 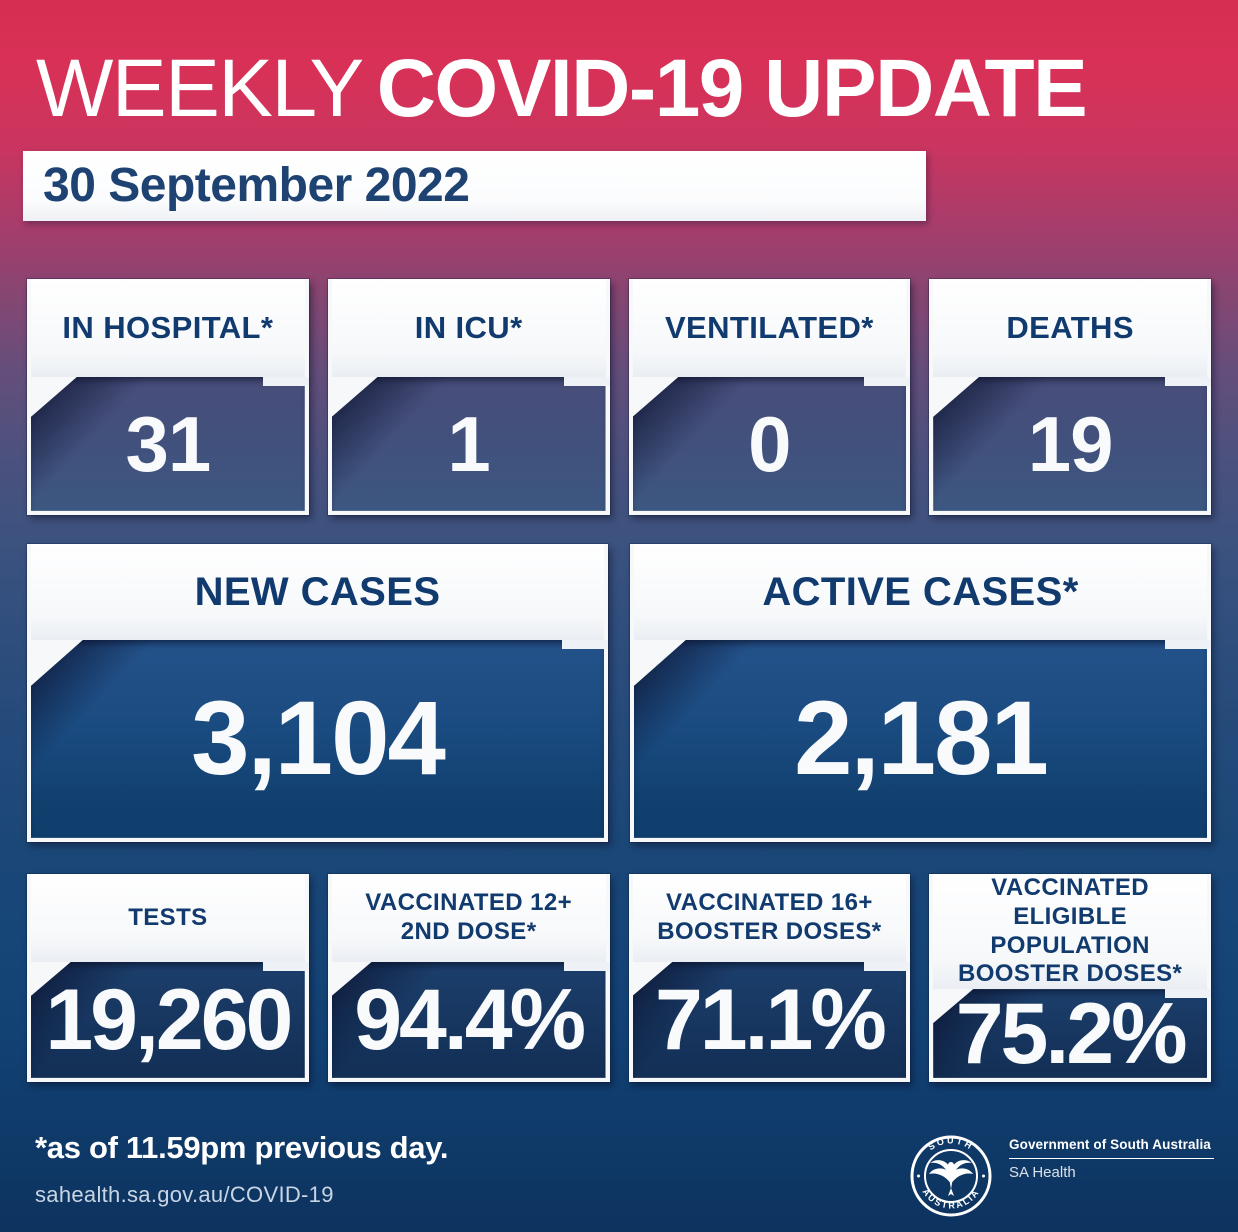 What do you see at coordinates (168, 917) in the screenshot?
I see `card-label: TESTS` at bounding box center [168, 917].